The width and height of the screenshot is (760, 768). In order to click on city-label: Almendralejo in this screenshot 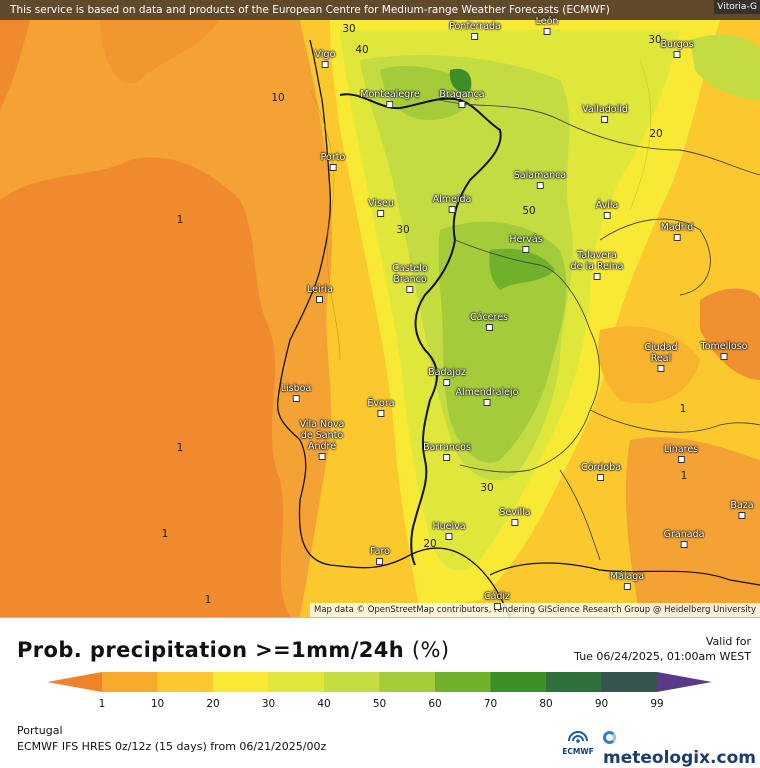, I will do `click(487, 392)`.